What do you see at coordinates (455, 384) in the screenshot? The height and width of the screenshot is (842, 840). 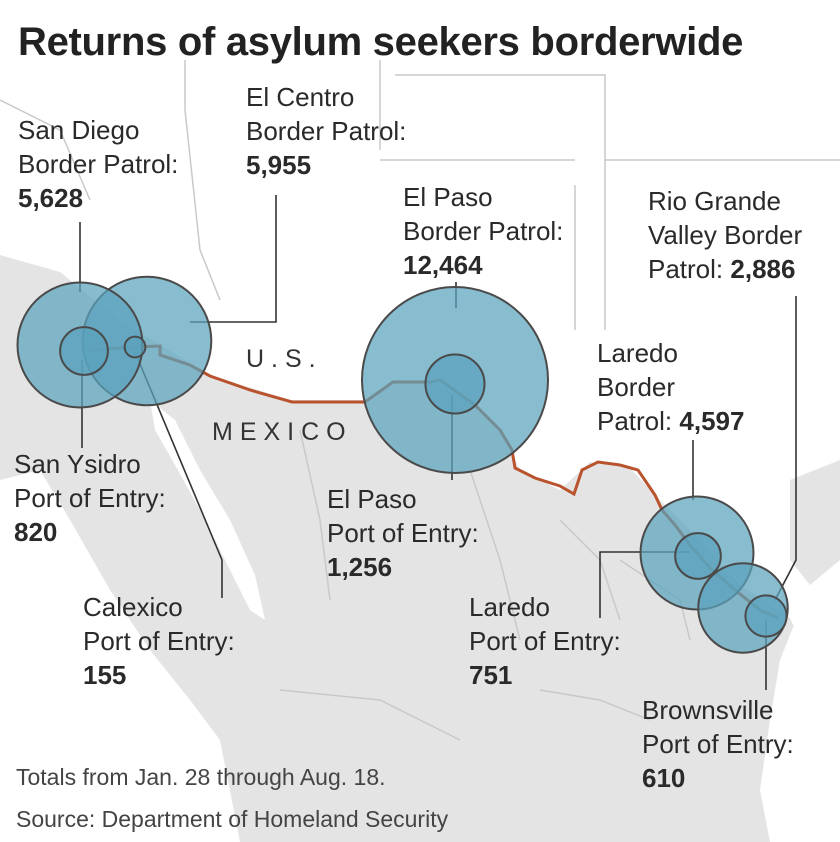 I see `circle-el-paso-poe` at bounding box center [455, 384].